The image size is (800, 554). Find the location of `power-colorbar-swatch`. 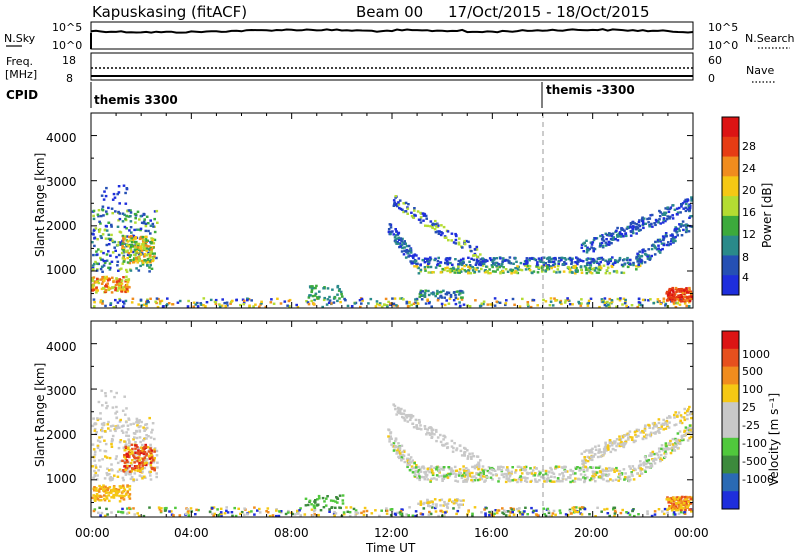

power-colorbar-swatch is located at coordinates (730, 166).